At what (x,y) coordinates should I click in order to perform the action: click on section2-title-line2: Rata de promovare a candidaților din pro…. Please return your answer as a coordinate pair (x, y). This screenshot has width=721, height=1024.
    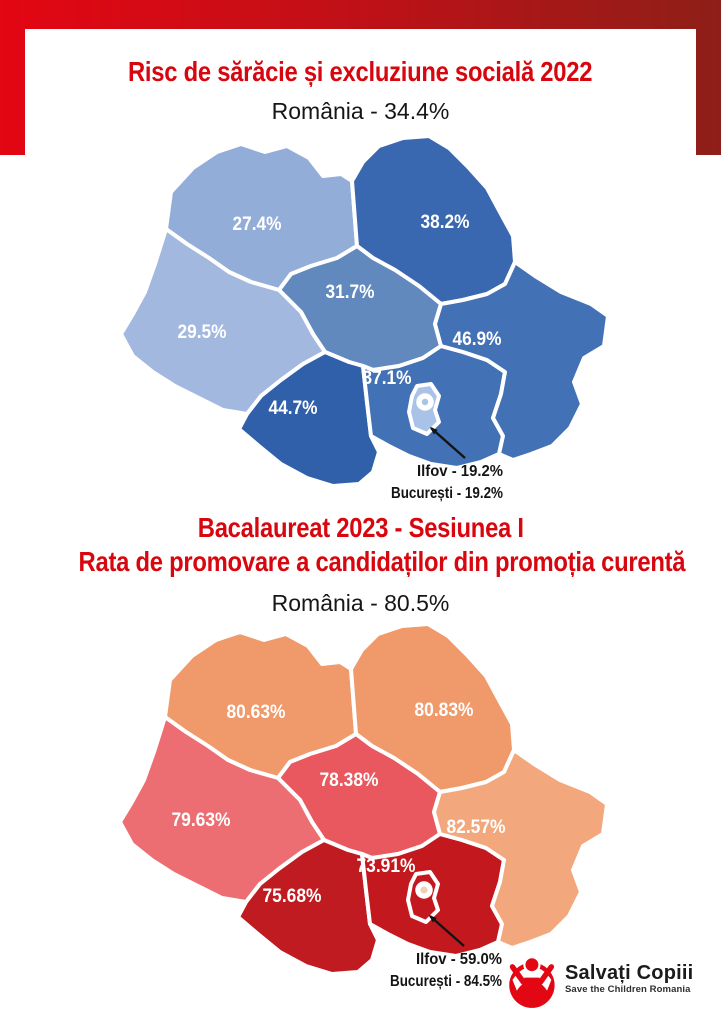
    Looking at the image, I should click on (382, 561).